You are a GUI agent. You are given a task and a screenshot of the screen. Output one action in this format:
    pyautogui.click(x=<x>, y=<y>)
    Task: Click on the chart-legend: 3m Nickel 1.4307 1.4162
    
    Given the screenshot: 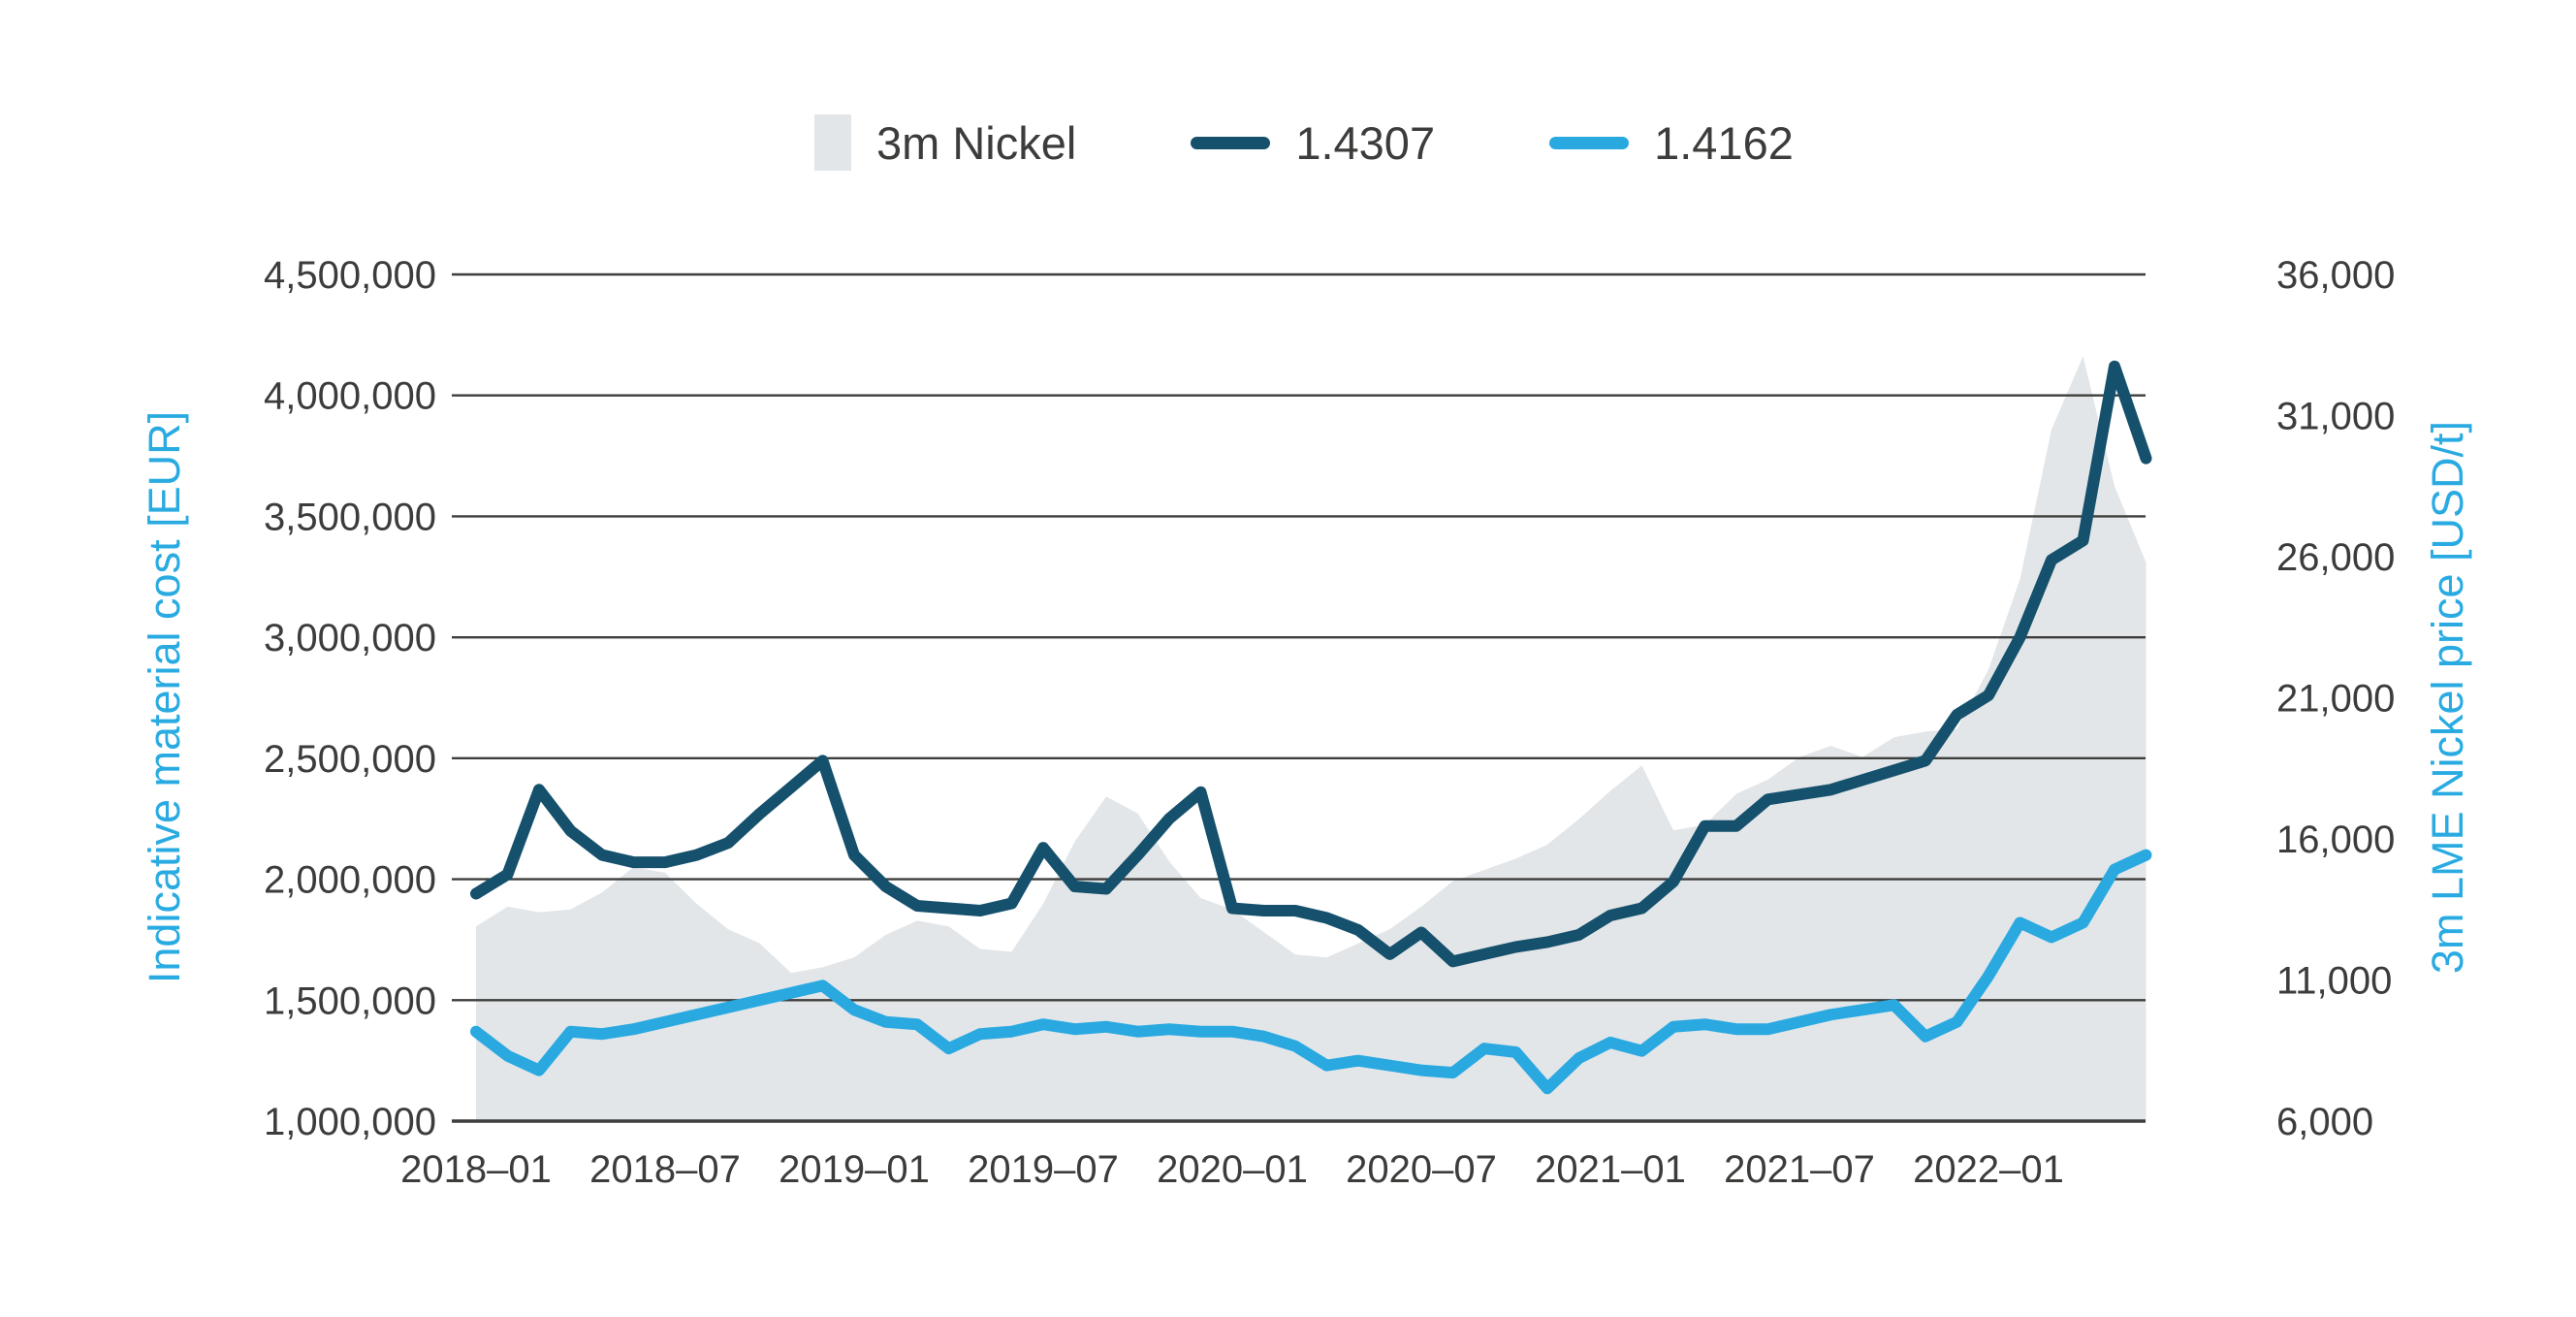 What is the action you would take?
    pyautogui.click(x=1304, y=142)
    